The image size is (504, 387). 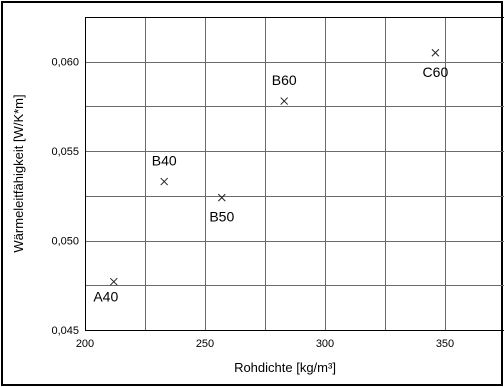 I want to click on data-point: B50, so click(x=221, y=209).